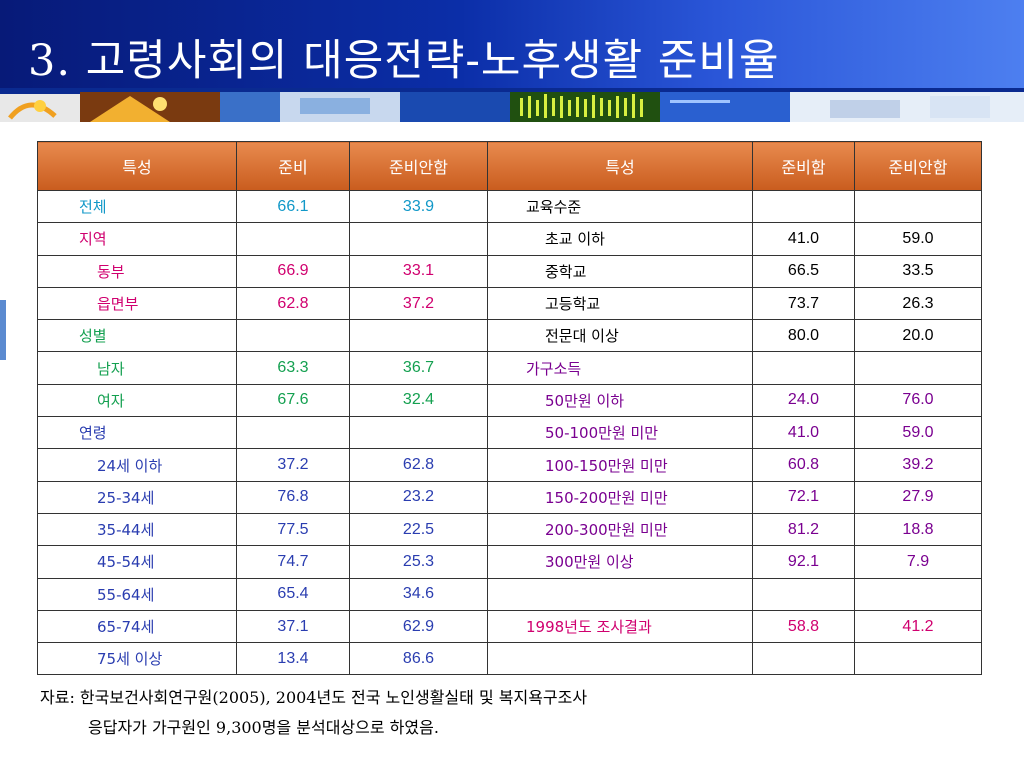  What do you see at coordinates (418, 368) in the screenshot?
I see `left-not-prepared-cell: 36.7` at bounding box center [418, 368].